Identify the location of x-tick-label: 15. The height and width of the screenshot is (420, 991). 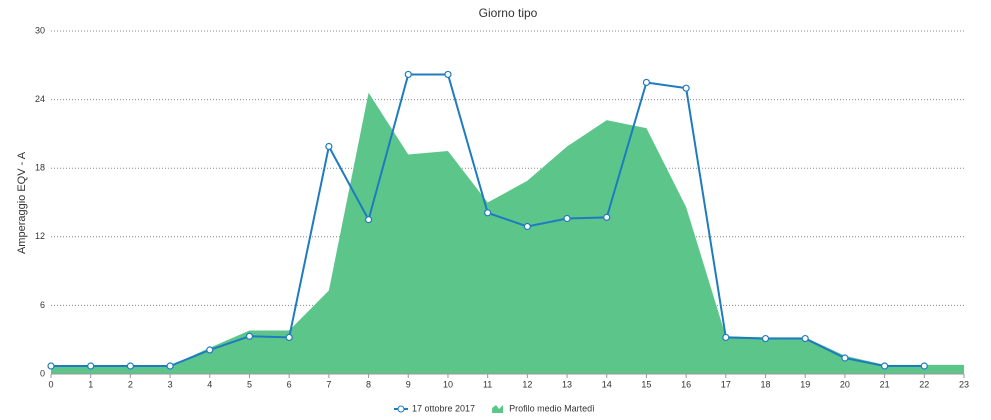
(646, 384).